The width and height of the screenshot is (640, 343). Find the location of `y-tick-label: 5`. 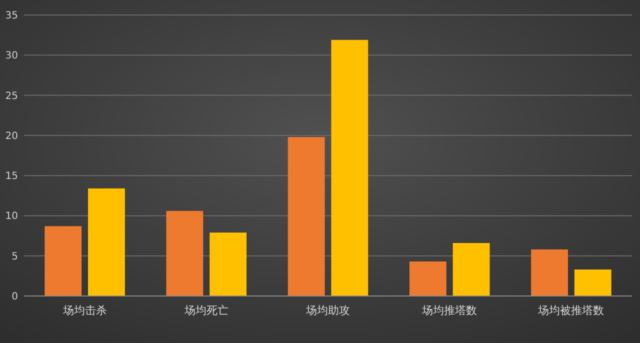

y-tick-label: 5 is located at coordinates (15, 256).